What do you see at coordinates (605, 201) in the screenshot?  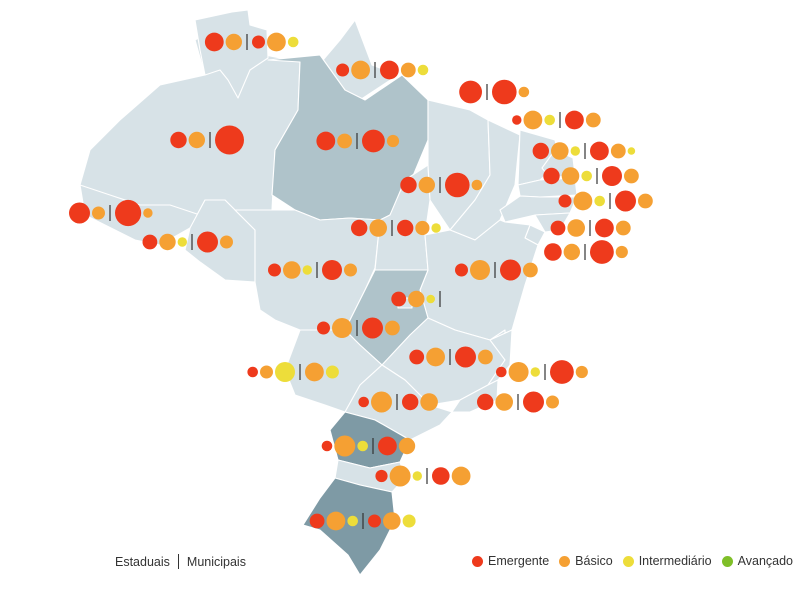 I see `marker-group-pe` at bounding box center [605, 201].